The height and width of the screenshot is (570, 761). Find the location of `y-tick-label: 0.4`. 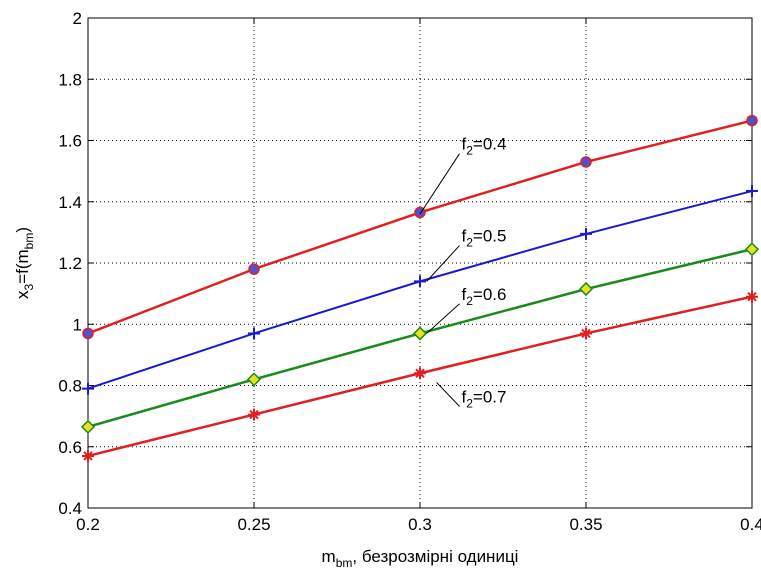

y-tick-label: 0.4 is located at coordinates (70, 508).